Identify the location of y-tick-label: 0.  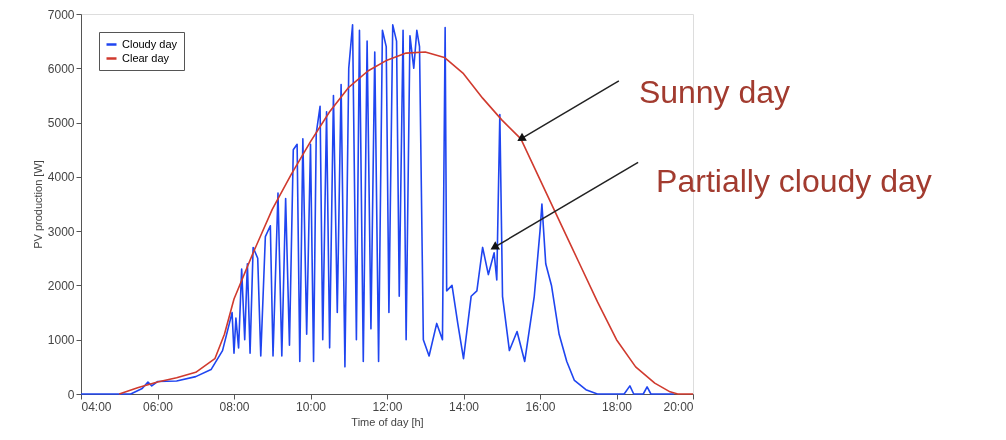
(71, 394).